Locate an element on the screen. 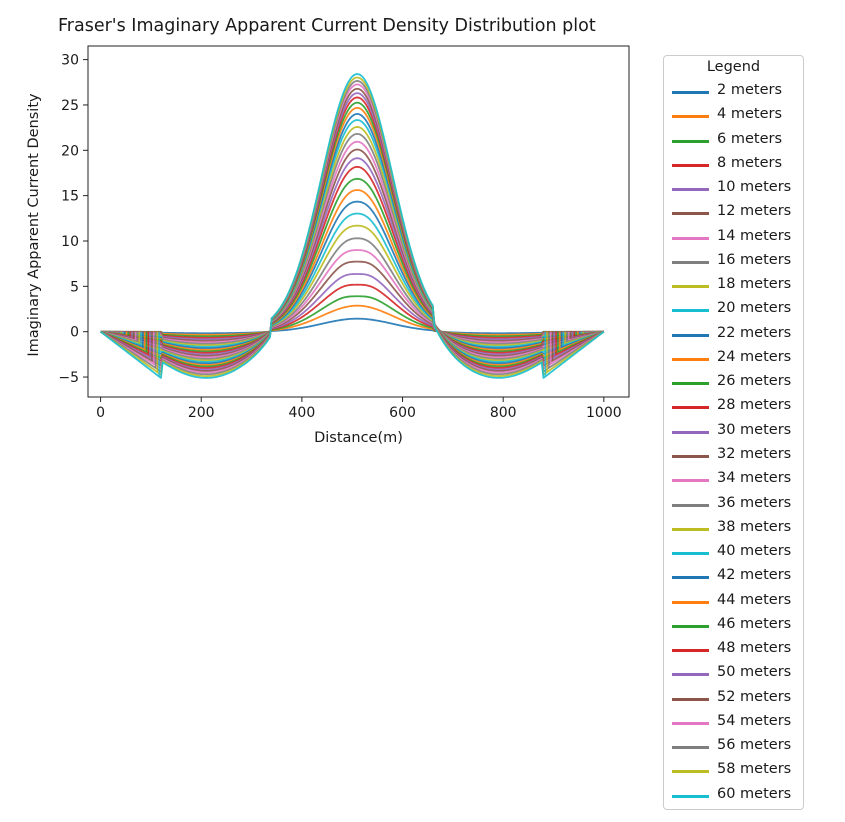  legend-entry: 28 meters is located at coordinates (733, 407).